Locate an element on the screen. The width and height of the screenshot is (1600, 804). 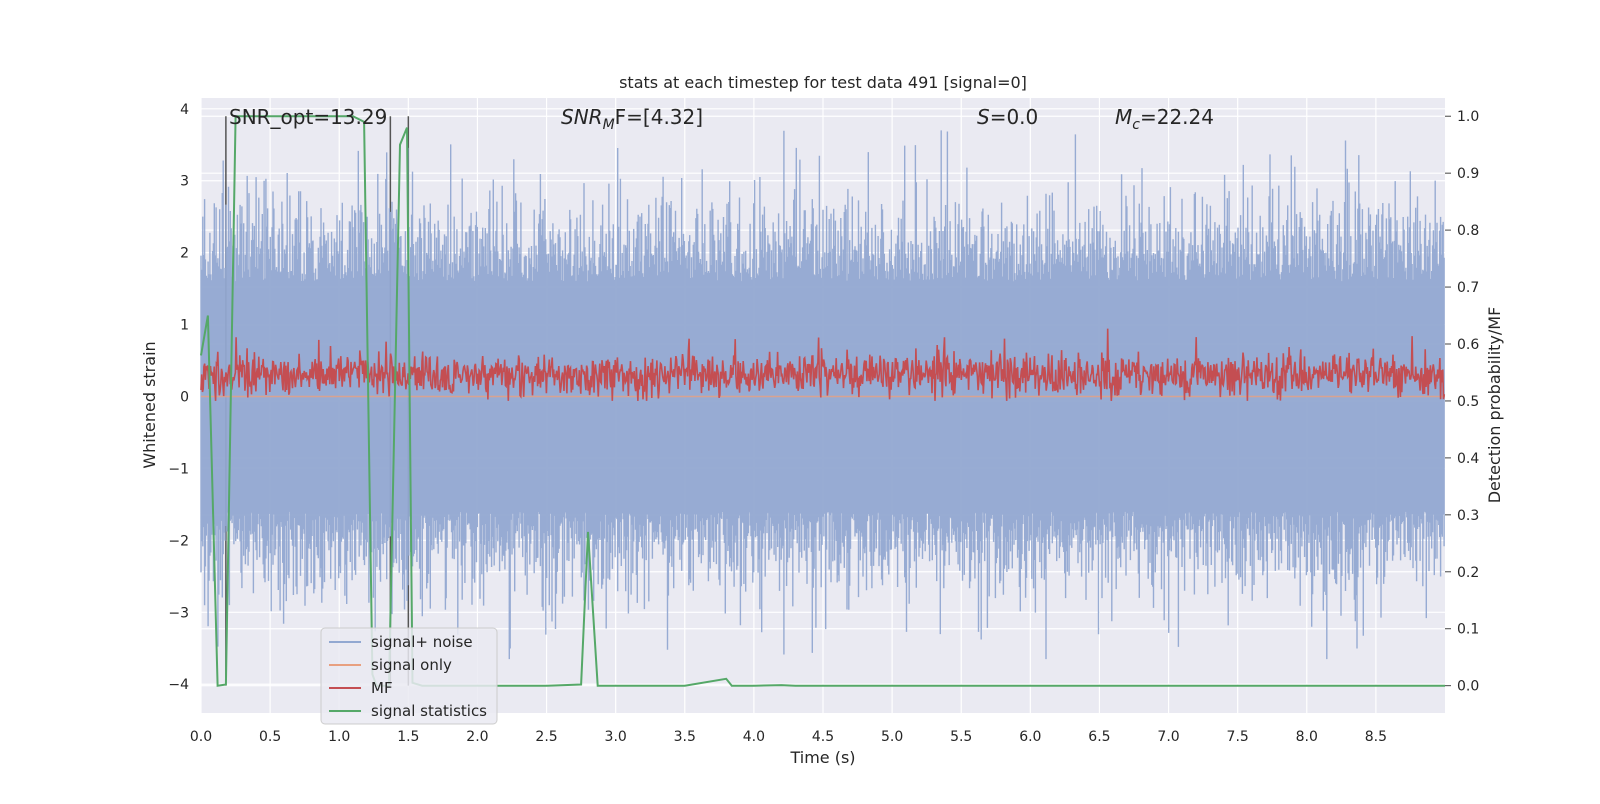
annotation-s-italic: S is located at coordinates (983, 117).